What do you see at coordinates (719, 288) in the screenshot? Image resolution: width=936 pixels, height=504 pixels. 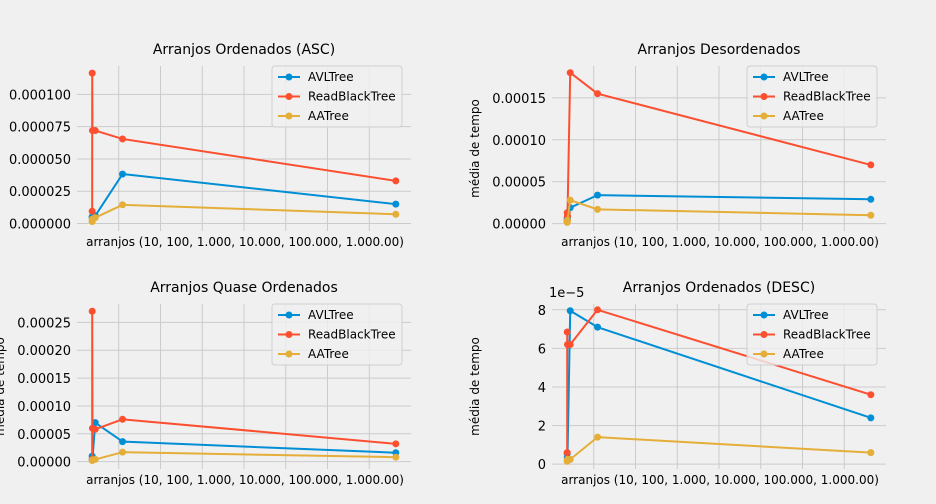 I see `chart-title: Arranjos Ordenados (DESC)` at bounding box center [719, 288].